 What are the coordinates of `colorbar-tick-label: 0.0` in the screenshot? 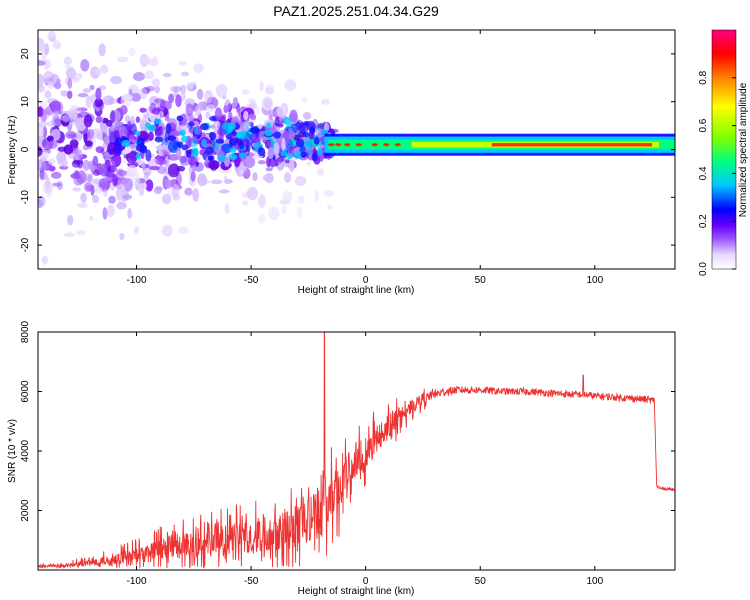 It's located at (703, 269).